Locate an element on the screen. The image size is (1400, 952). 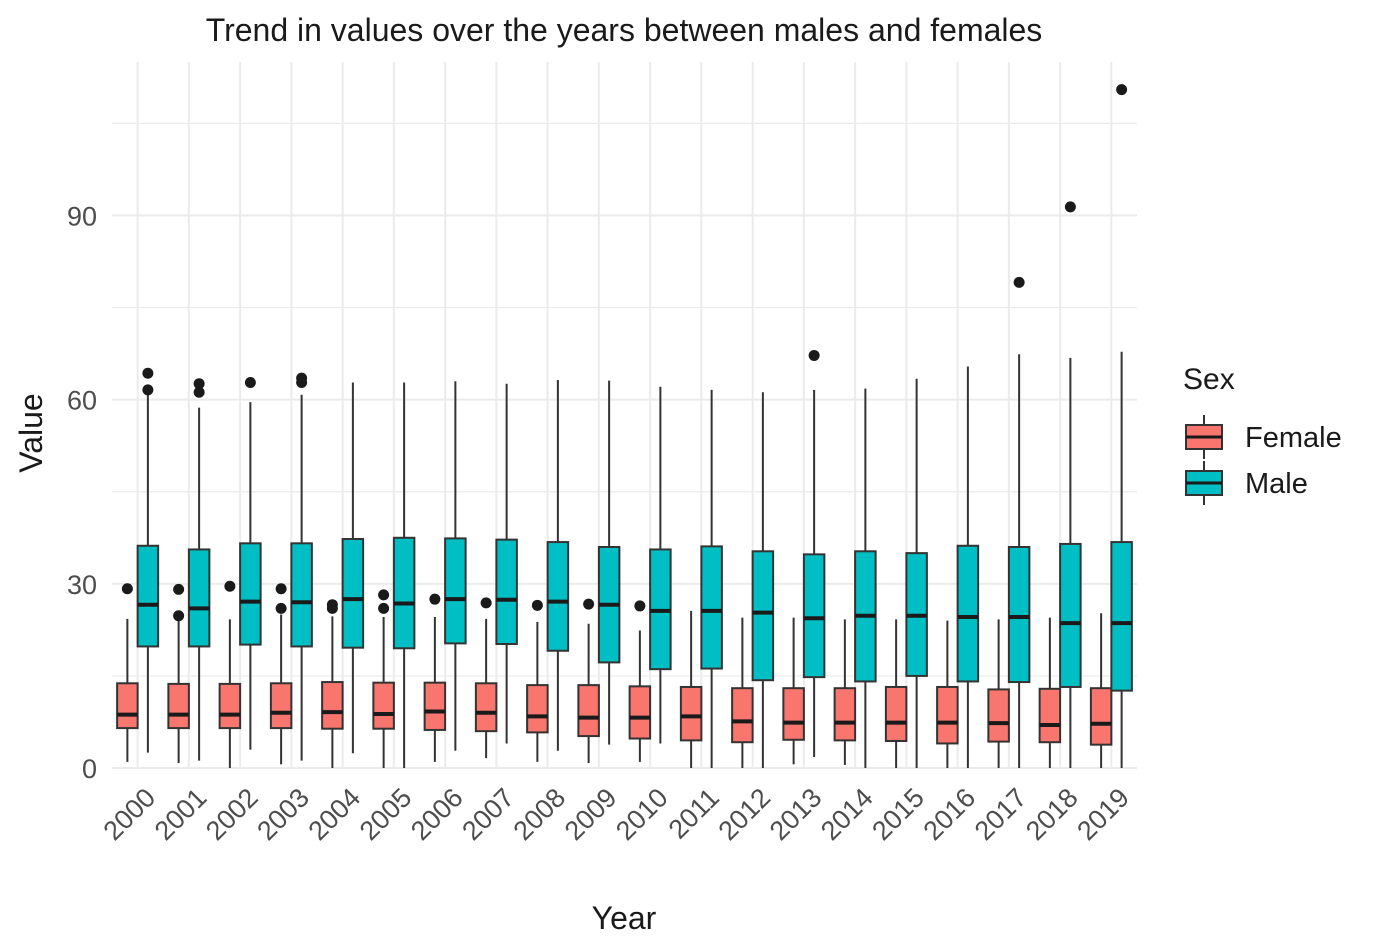
box-male-2014 is located at coordinates (865, 578).